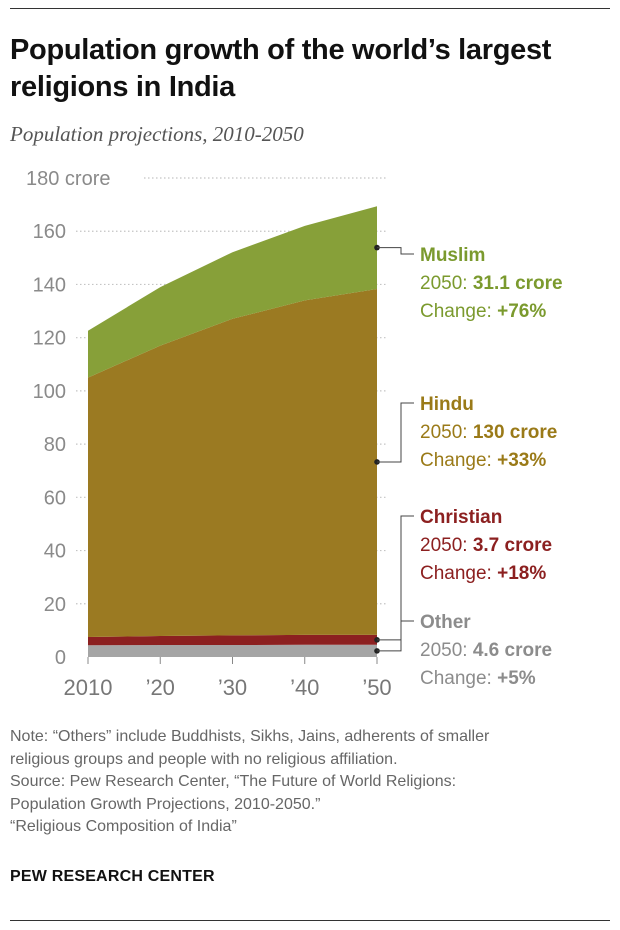 Image resolution: width=620 pixels, height=930 pixels. I want to click on x-tick-label: ’20, so click(160, 687).